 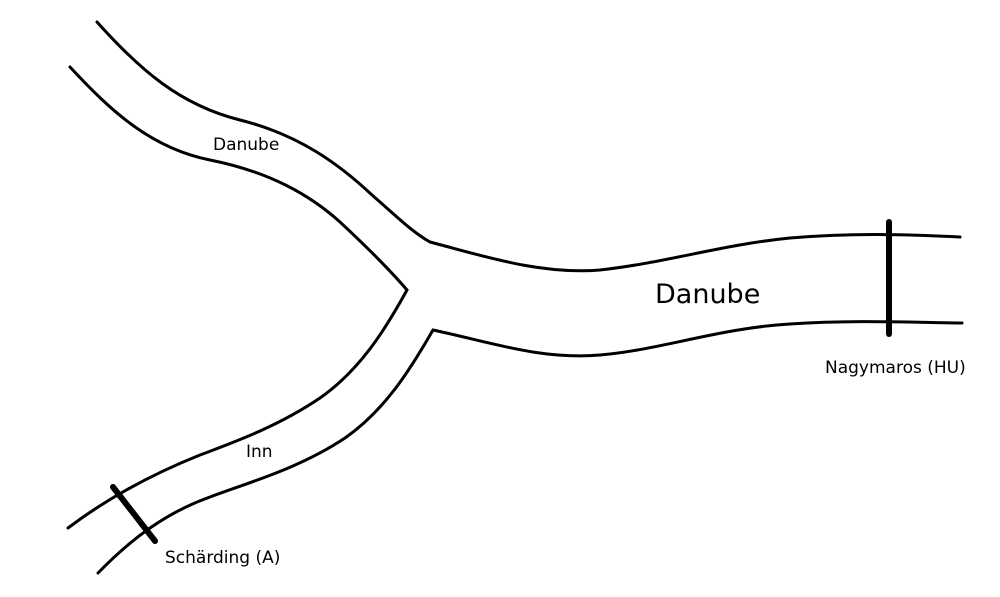 I want to click on inn-outer-bank, so click(x=265, y=451).